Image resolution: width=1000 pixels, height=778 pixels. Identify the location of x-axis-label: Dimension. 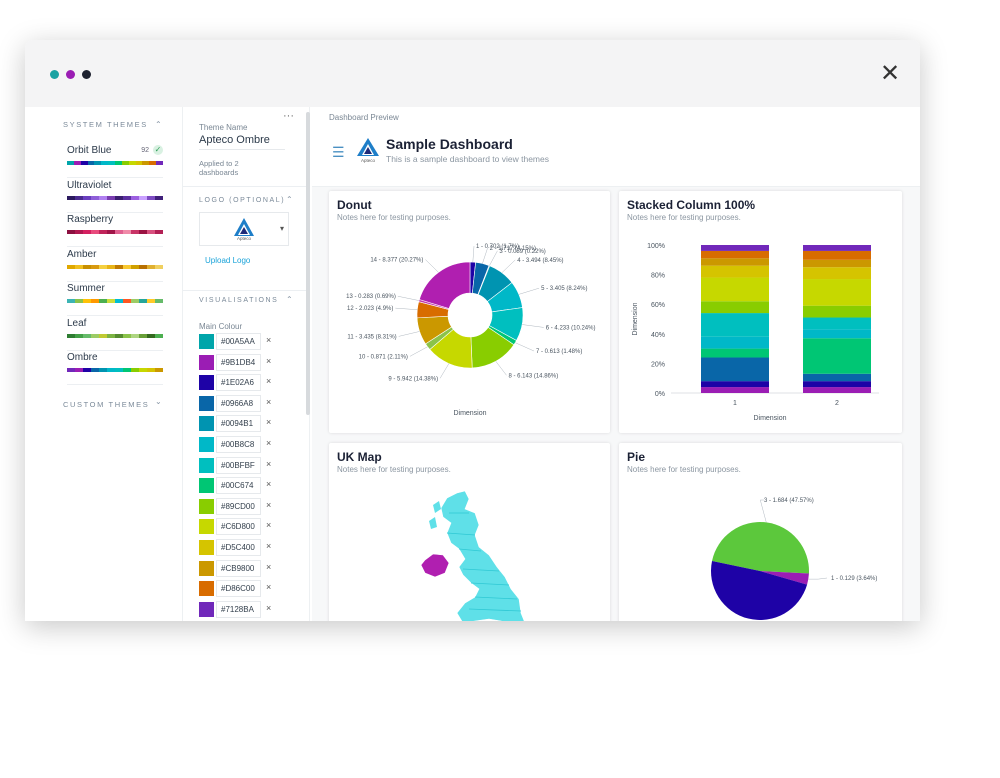
(769, 418).